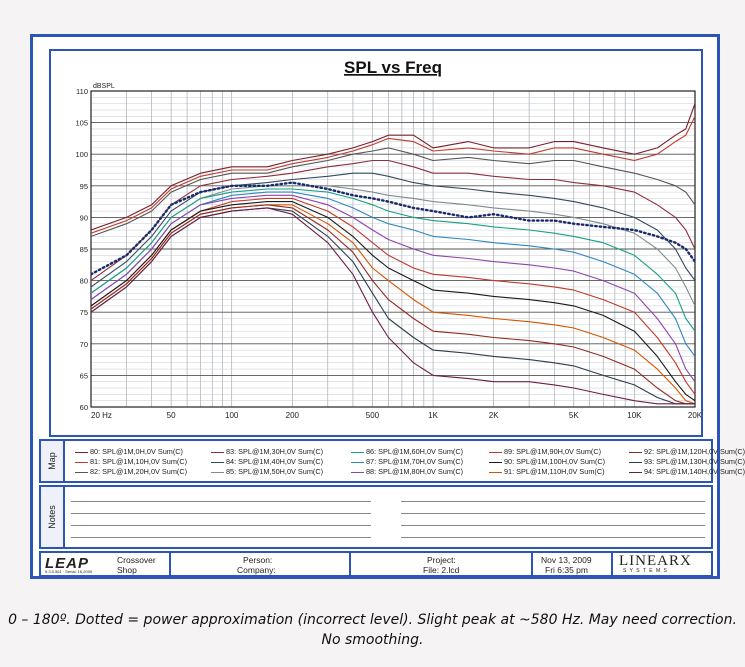 This screenshot has width=745, height=667. What do you see at coordinates (442, 564) in the screenshot?
I see `project-cell: Project: File: 2.lcd` at bounding box center [442, 564].